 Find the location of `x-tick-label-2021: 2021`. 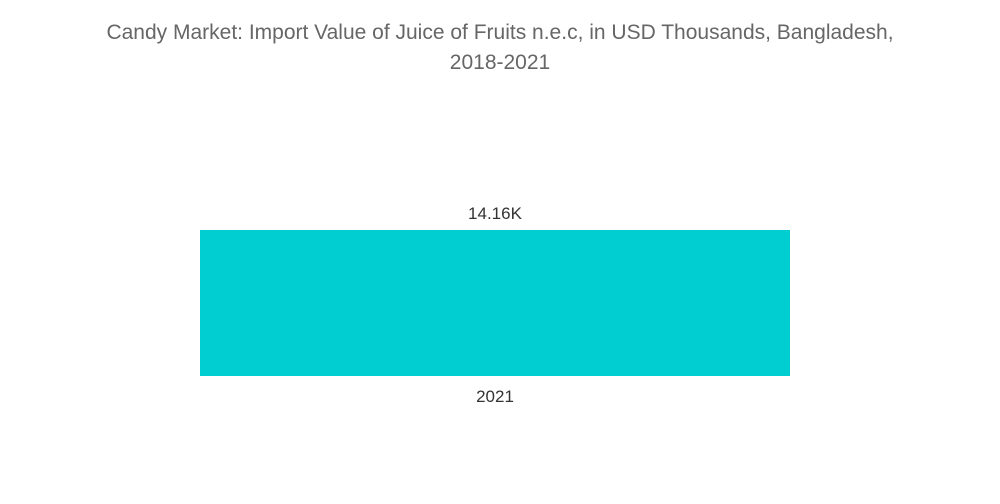

x-tick-label-2021: 2021 is located at coordinates (495, 396).